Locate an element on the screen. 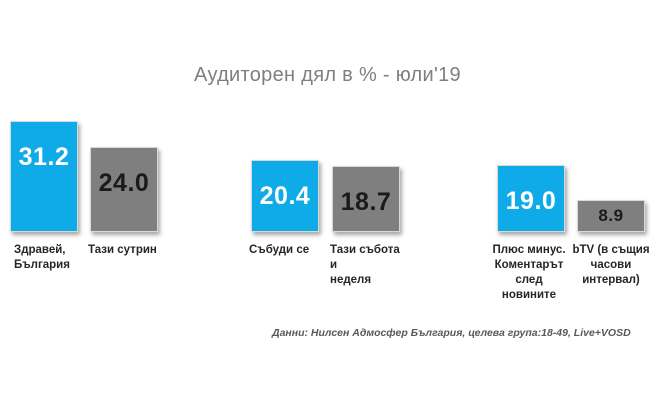 This screenshot has height=402, width=655. category-label-line: Плюс минус. is located at coordinates (529, 250).